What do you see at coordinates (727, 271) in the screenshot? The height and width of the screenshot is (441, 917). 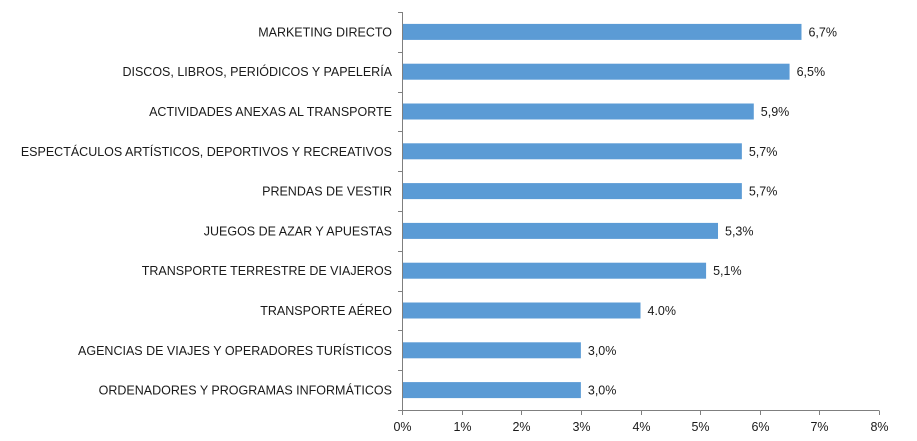 I see `data-label: 5,1%` at bounding box center [727, 271].